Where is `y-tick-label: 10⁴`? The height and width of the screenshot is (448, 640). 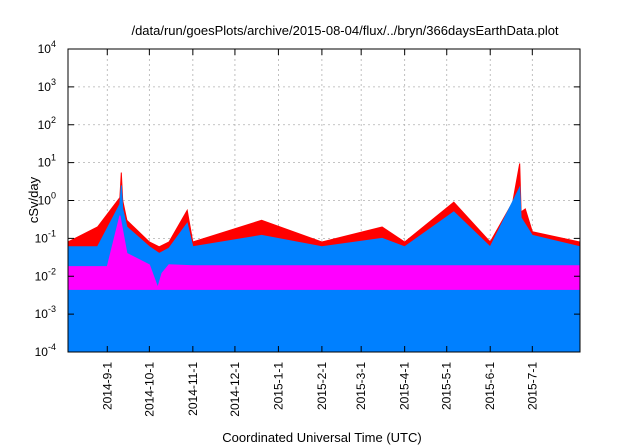 y-tick-label: 10⁴ is located at coordinates (47, 47).